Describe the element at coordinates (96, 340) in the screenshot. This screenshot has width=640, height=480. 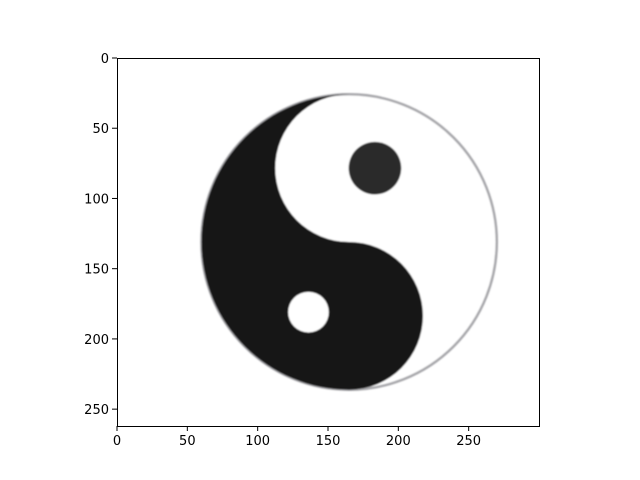
I see `y-tick-label: 200` at that location.